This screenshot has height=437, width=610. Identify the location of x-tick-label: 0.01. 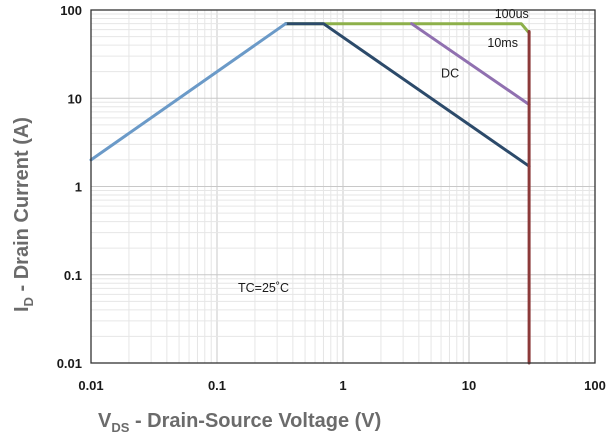
(90, 385).